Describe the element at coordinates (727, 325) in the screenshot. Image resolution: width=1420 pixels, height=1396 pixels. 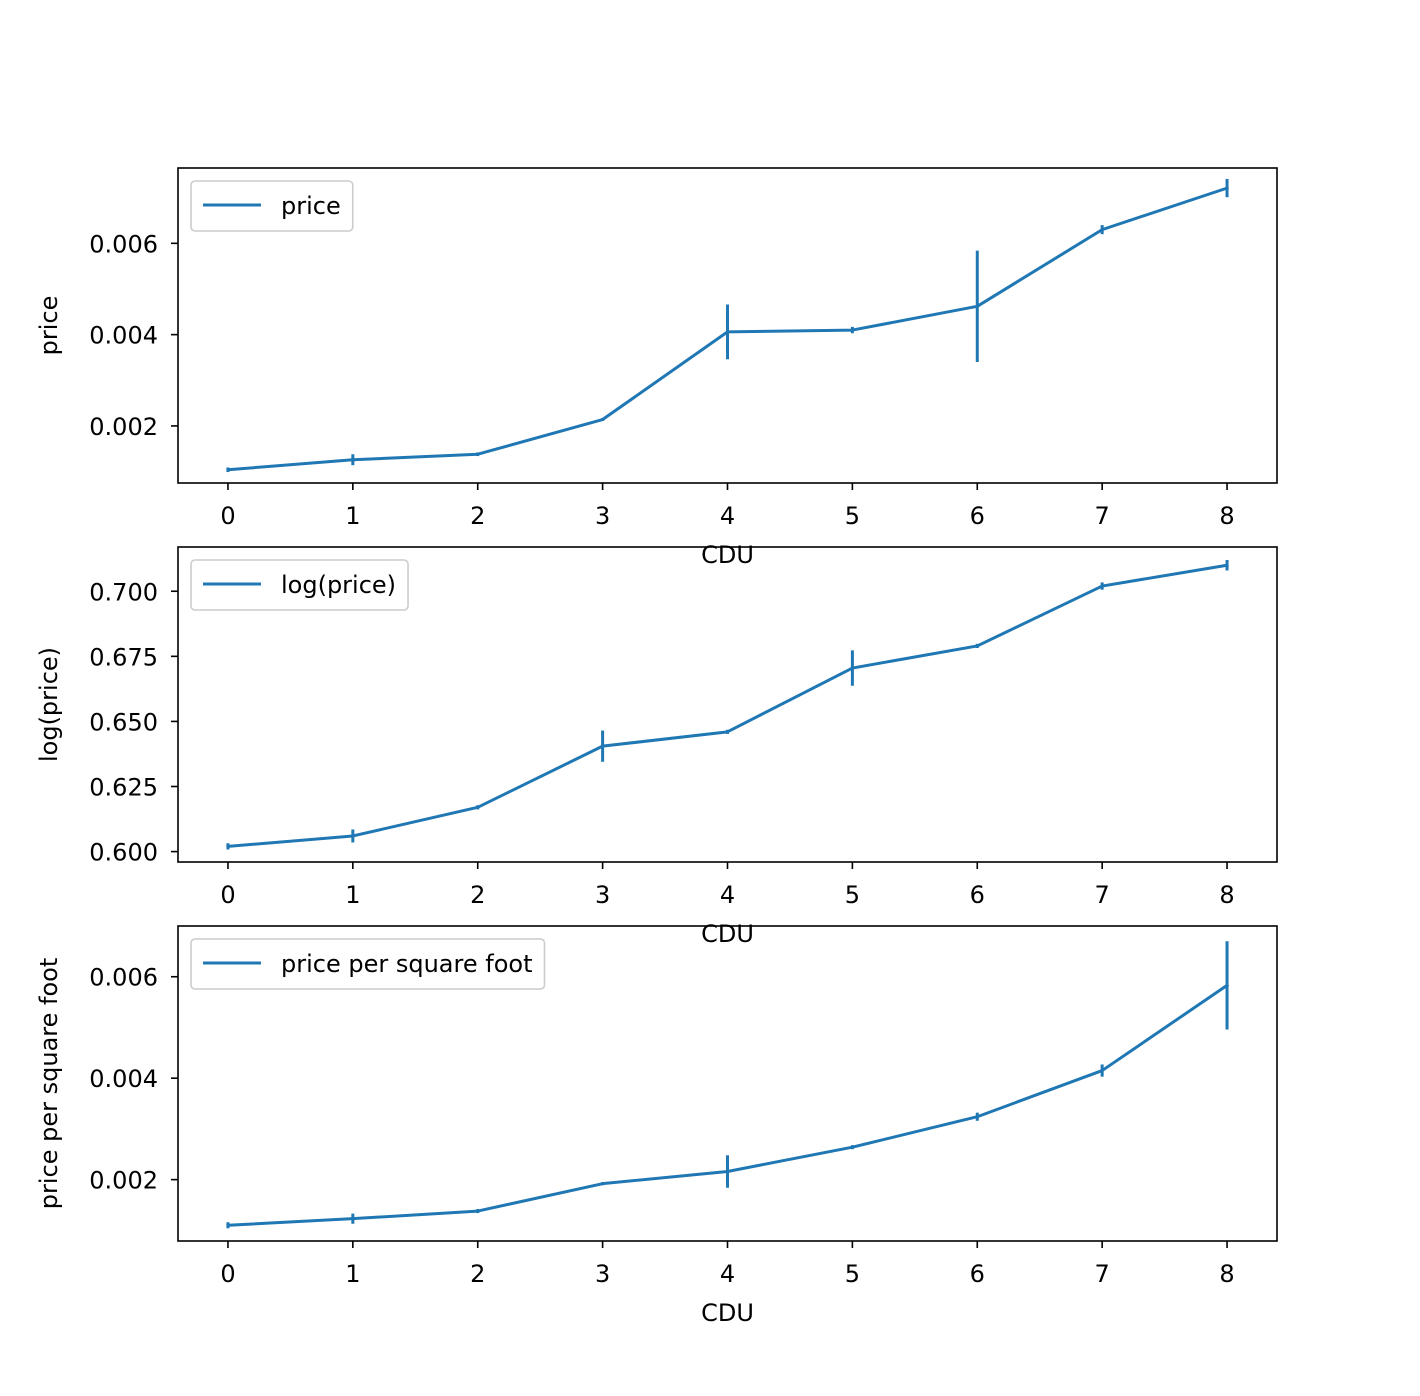
I see `subplot-price-marks` at that location.